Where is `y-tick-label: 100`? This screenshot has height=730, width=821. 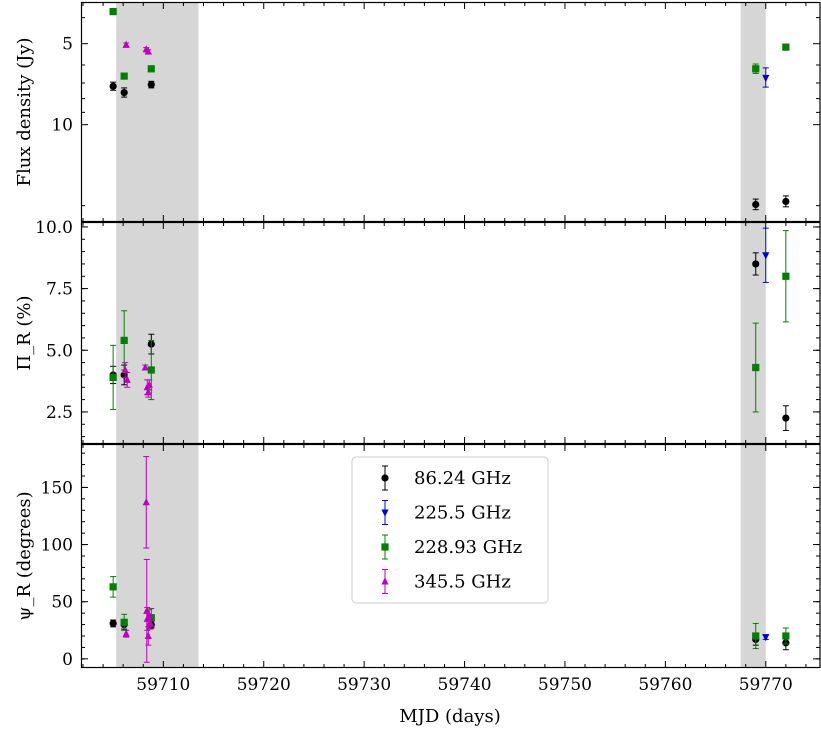
y-tick-label: 100 is located at coordinates (57, 546).